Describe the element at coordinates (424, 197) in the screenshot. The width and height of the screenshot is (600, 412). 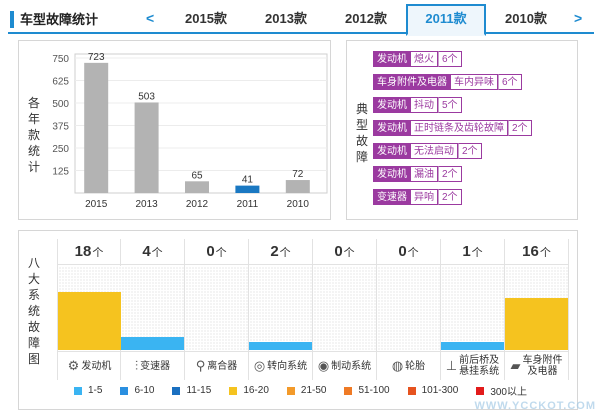
I see `failure-description: 异响` at that location.